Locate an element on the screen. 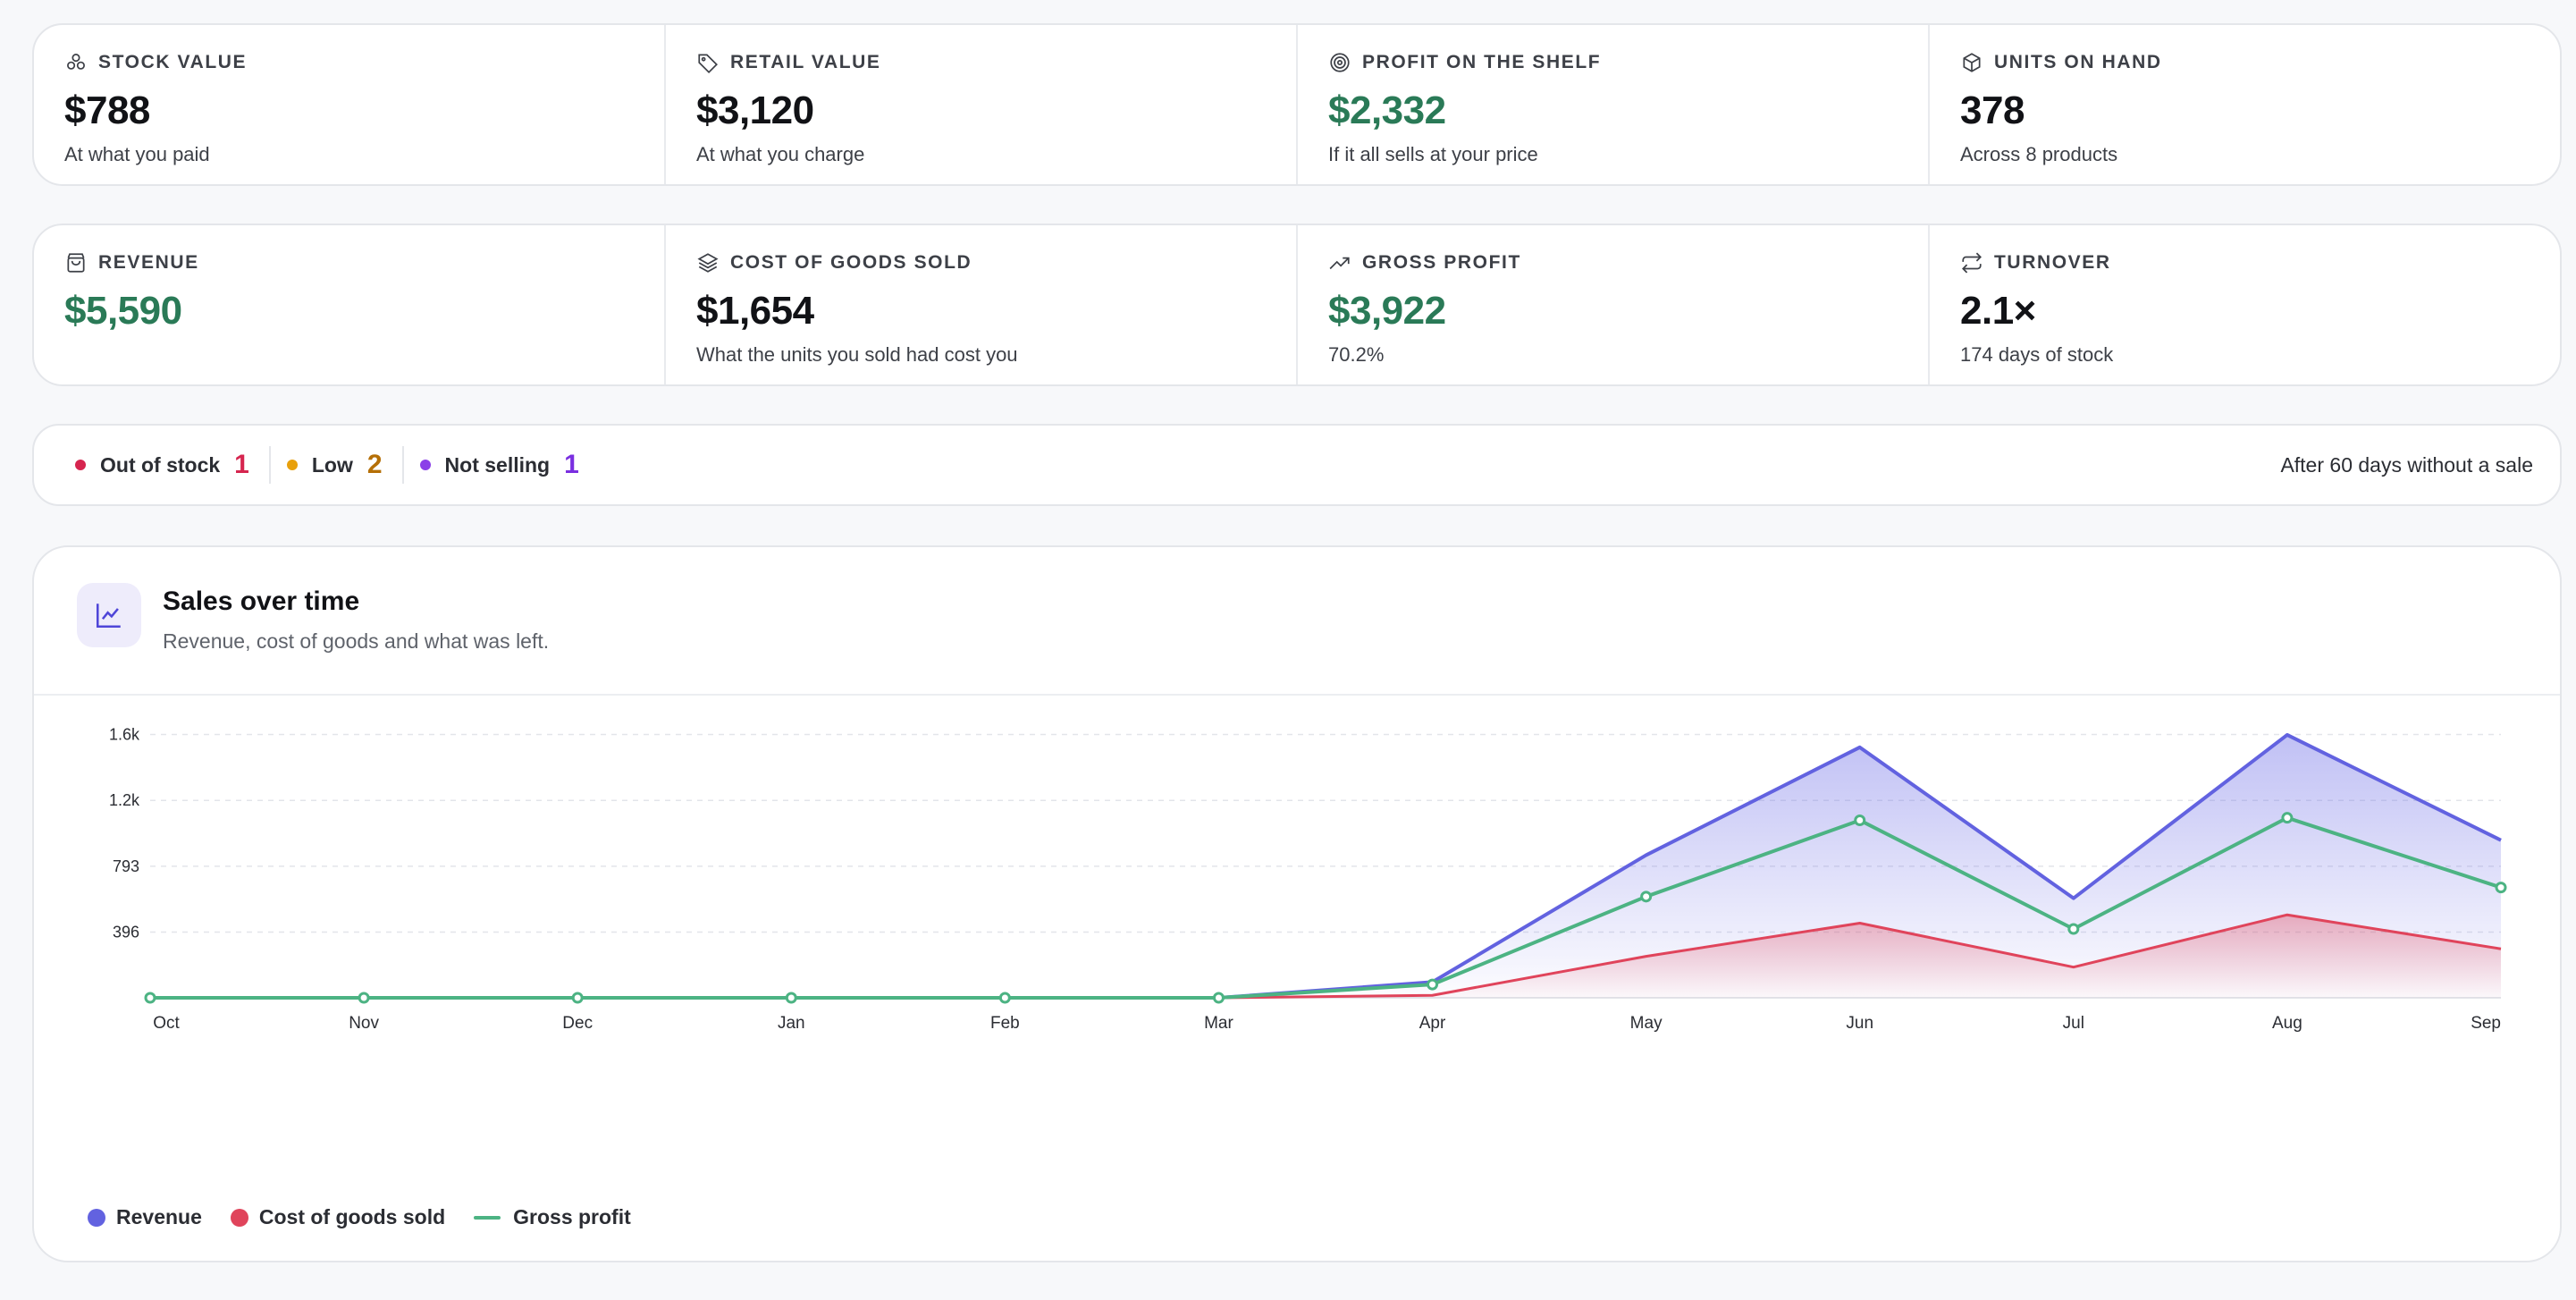 This screenshot has height=1300, width=2576. y-tick-label: 1.6k is located at coordinates (125, 735).